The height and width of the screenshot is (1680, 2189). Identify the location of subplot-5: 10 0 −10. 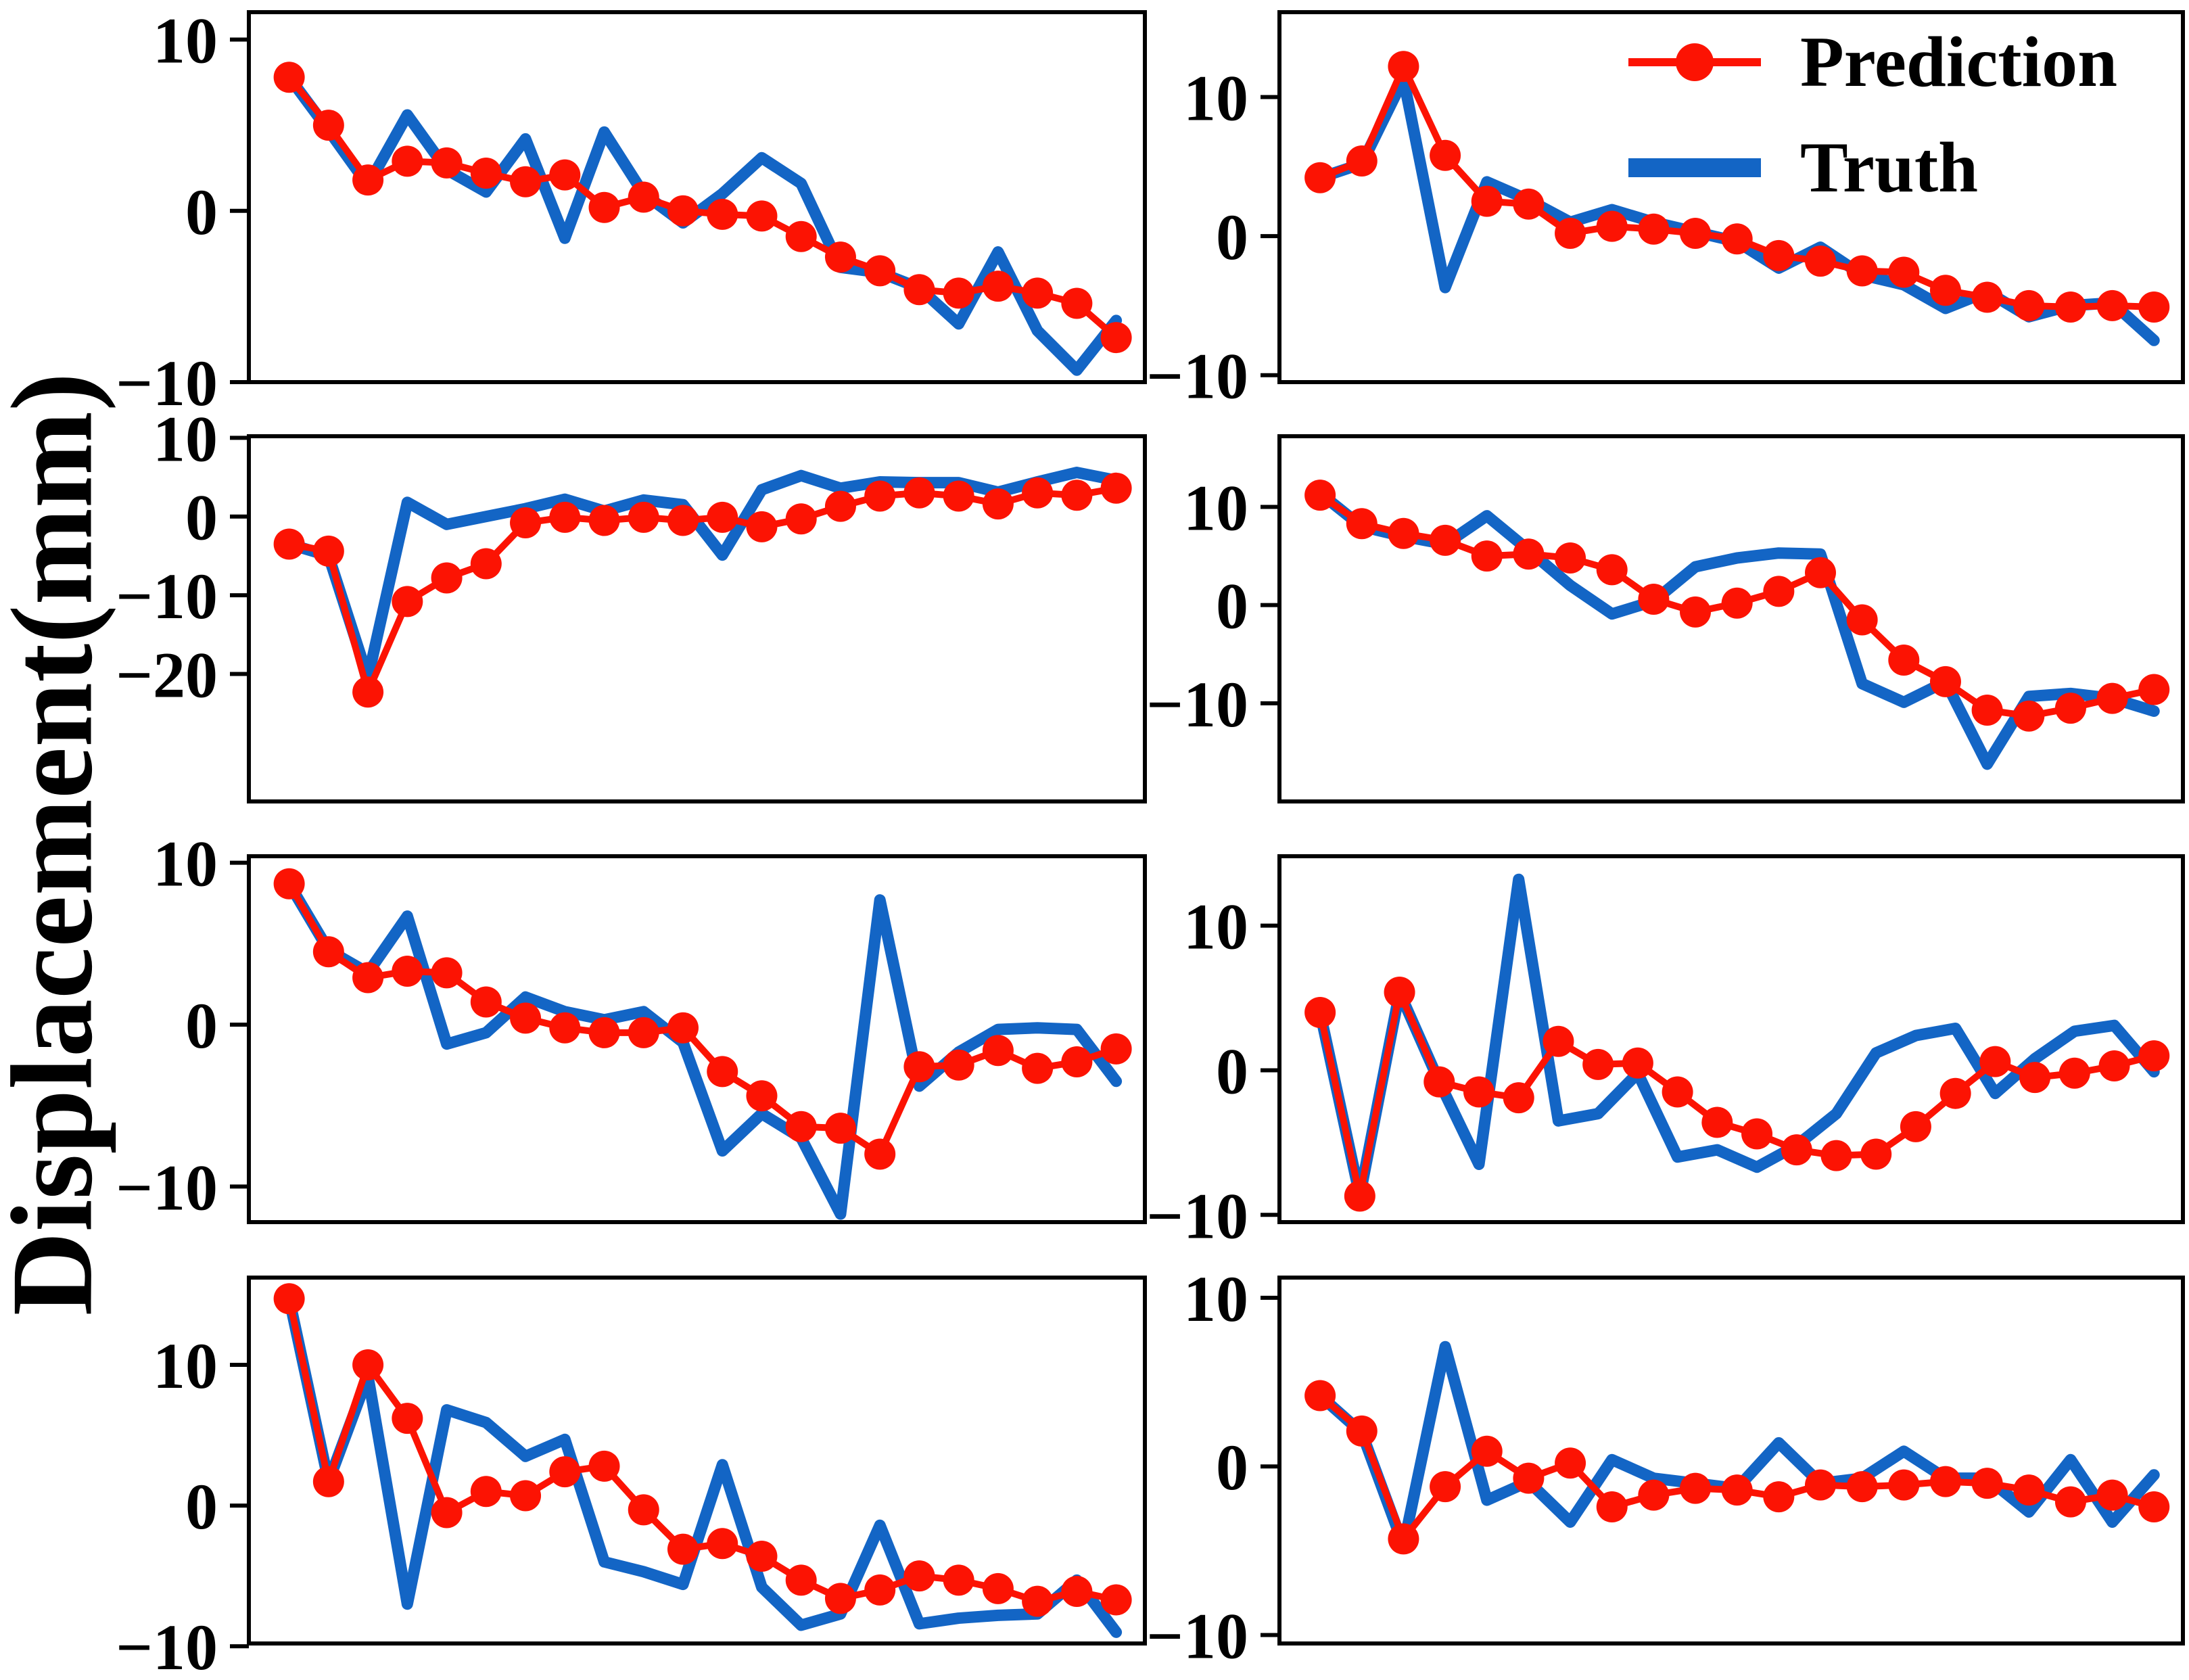
(632, 1026).